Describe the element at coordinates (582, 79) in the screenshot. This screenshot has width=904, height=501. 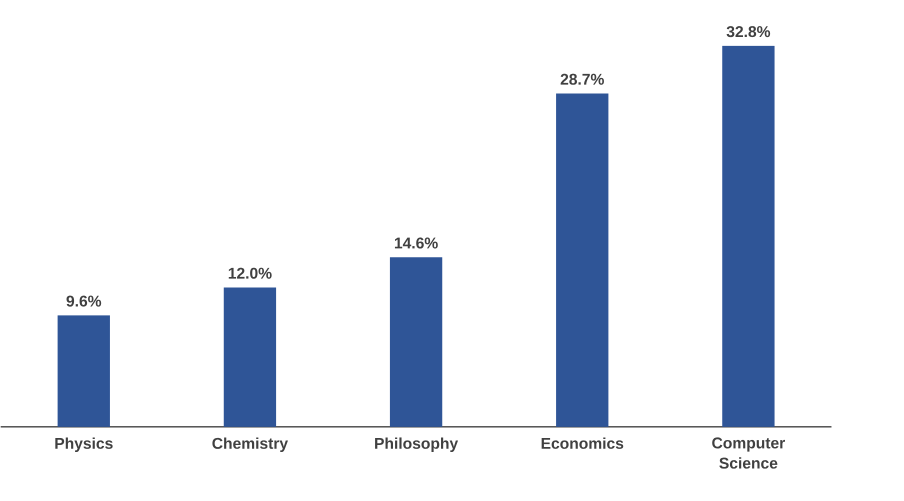
I see `data-label: 28.7%` at that location.